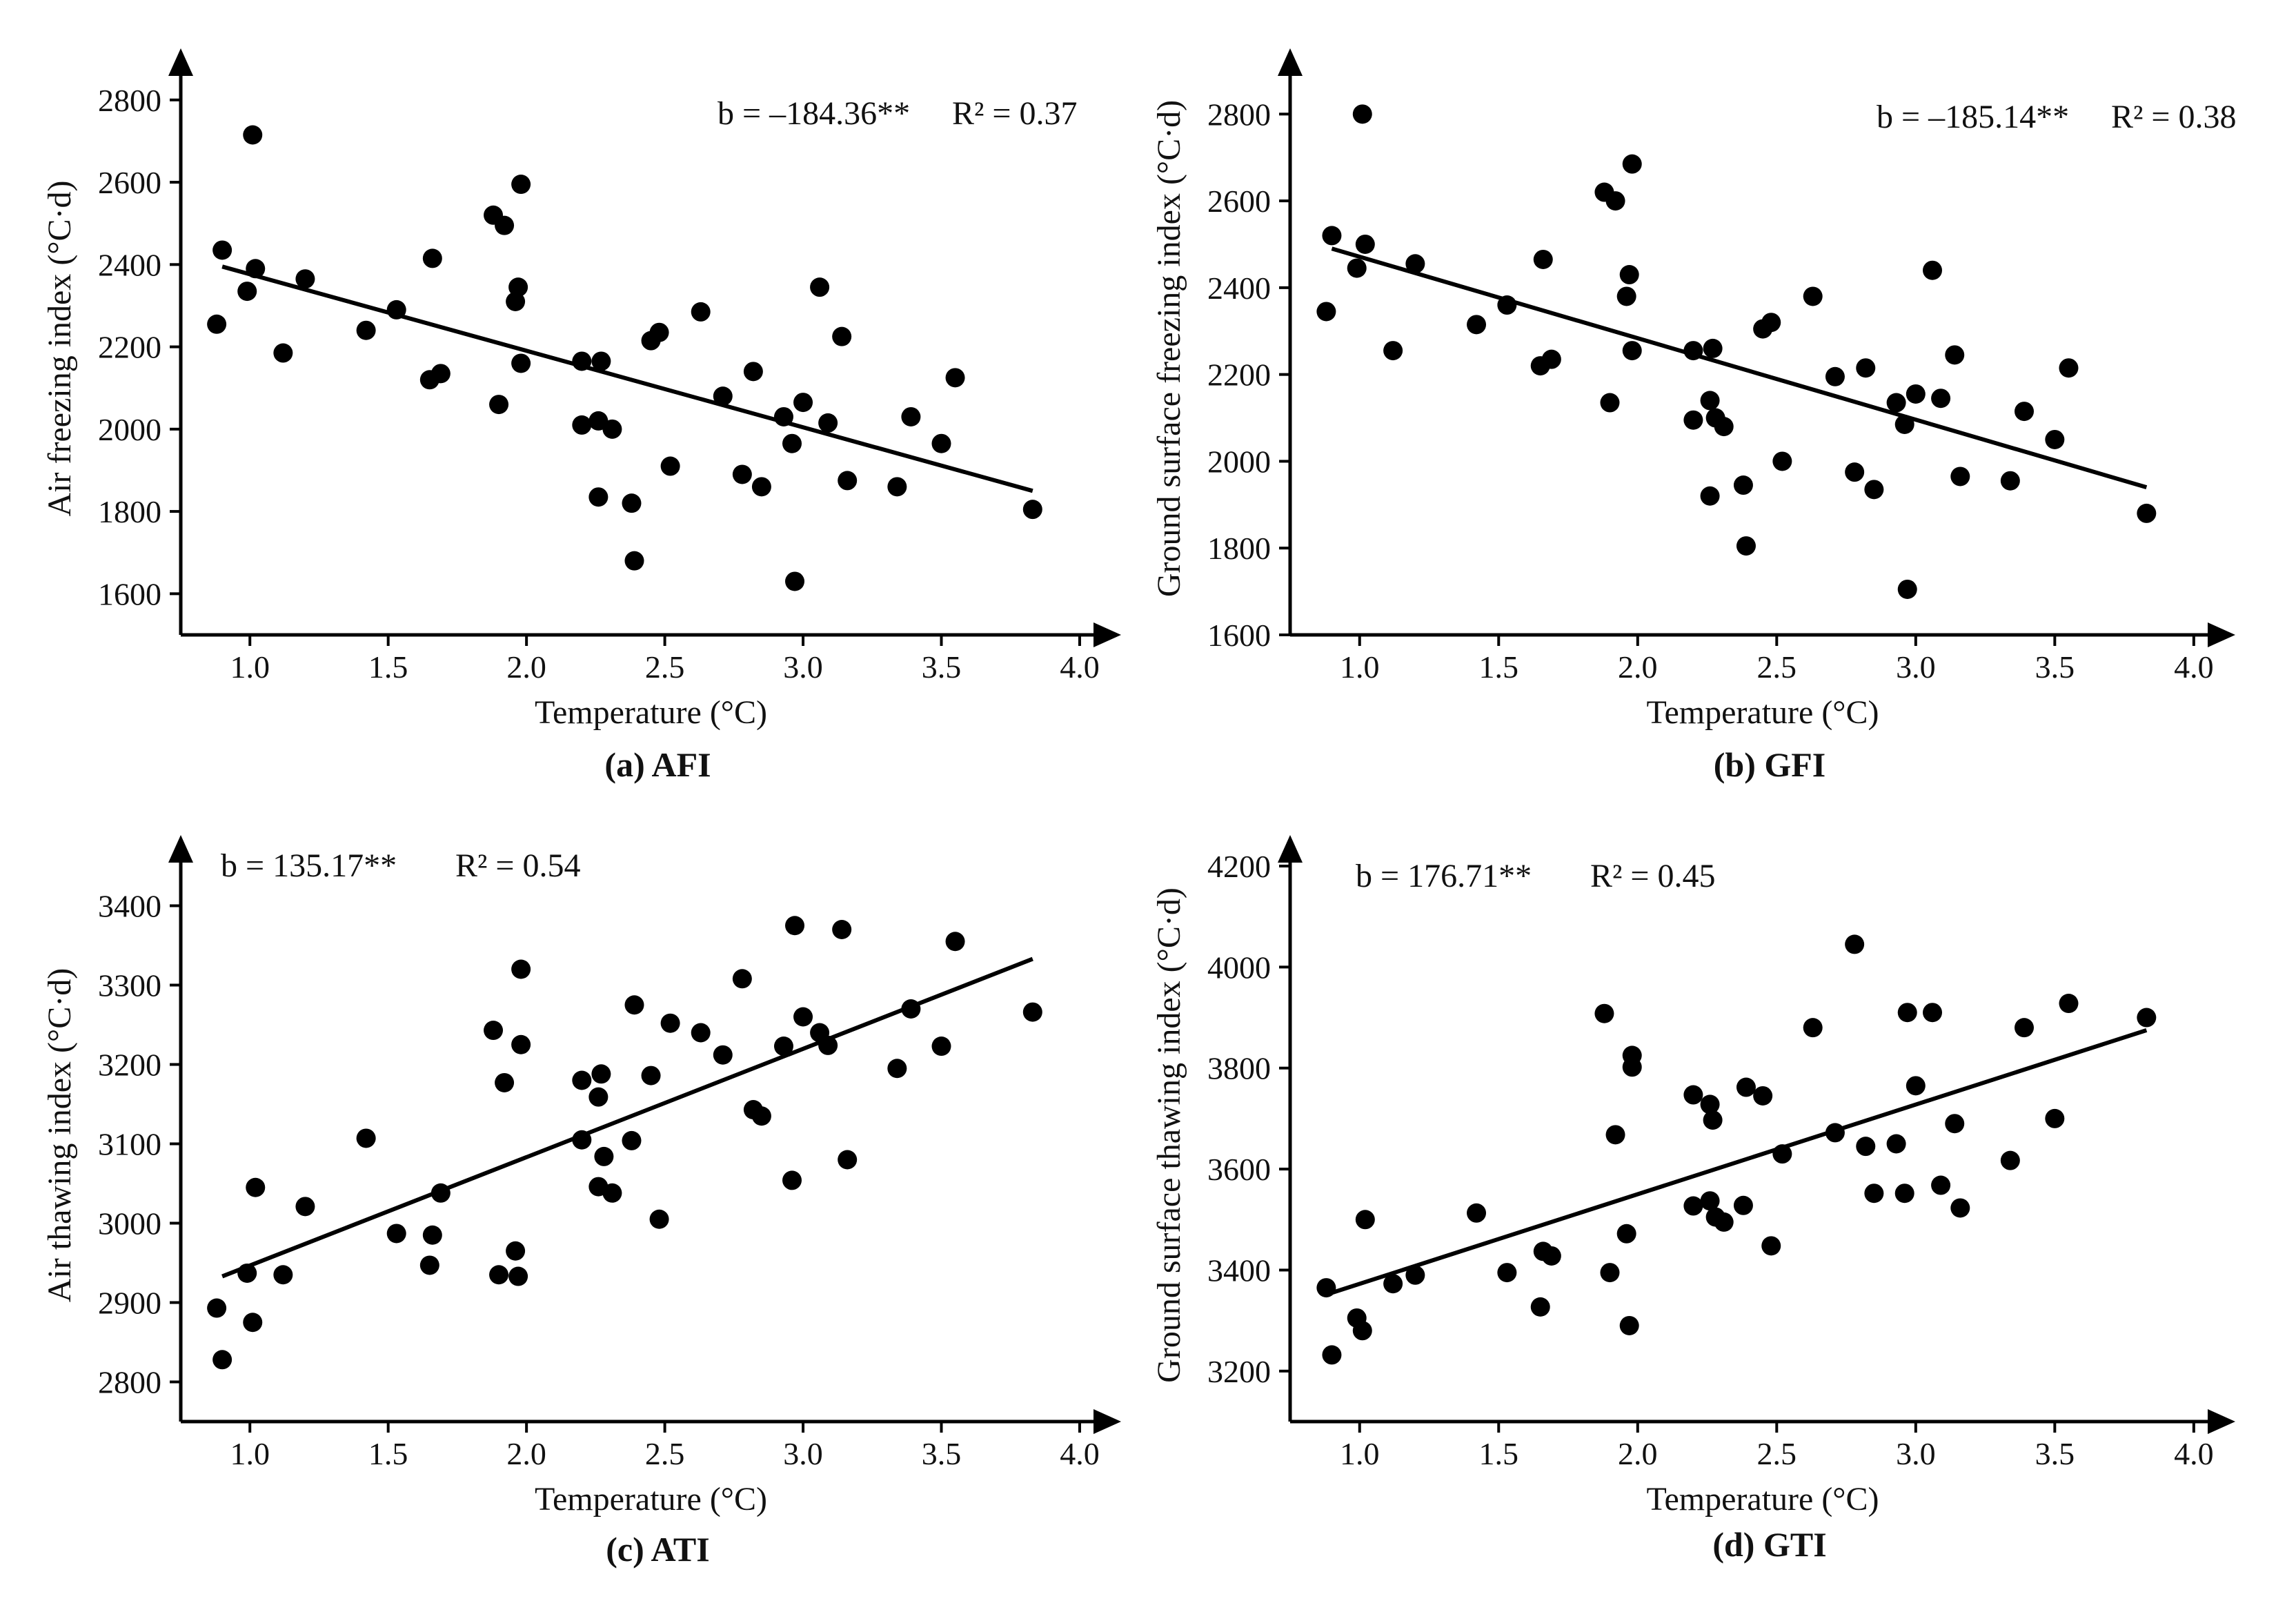 Image resolution: width=2296 pixels, height=1601 pixels. What do you see at coordinates (1080, 667) in the screenshot?
I see `x-tick-label: 4.0` at bounding box center [1080, 667].